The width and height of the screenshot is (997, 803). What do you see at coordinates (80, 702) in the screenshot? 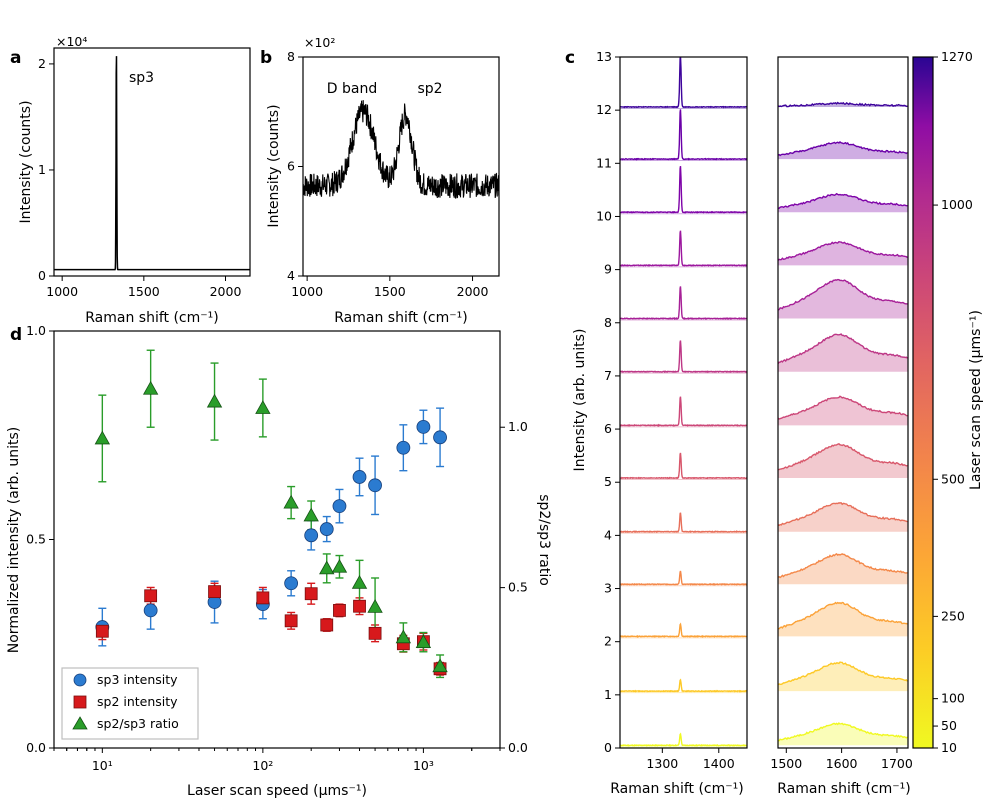
I see `legend-marker-sp2` at bounding box center [80, 702].